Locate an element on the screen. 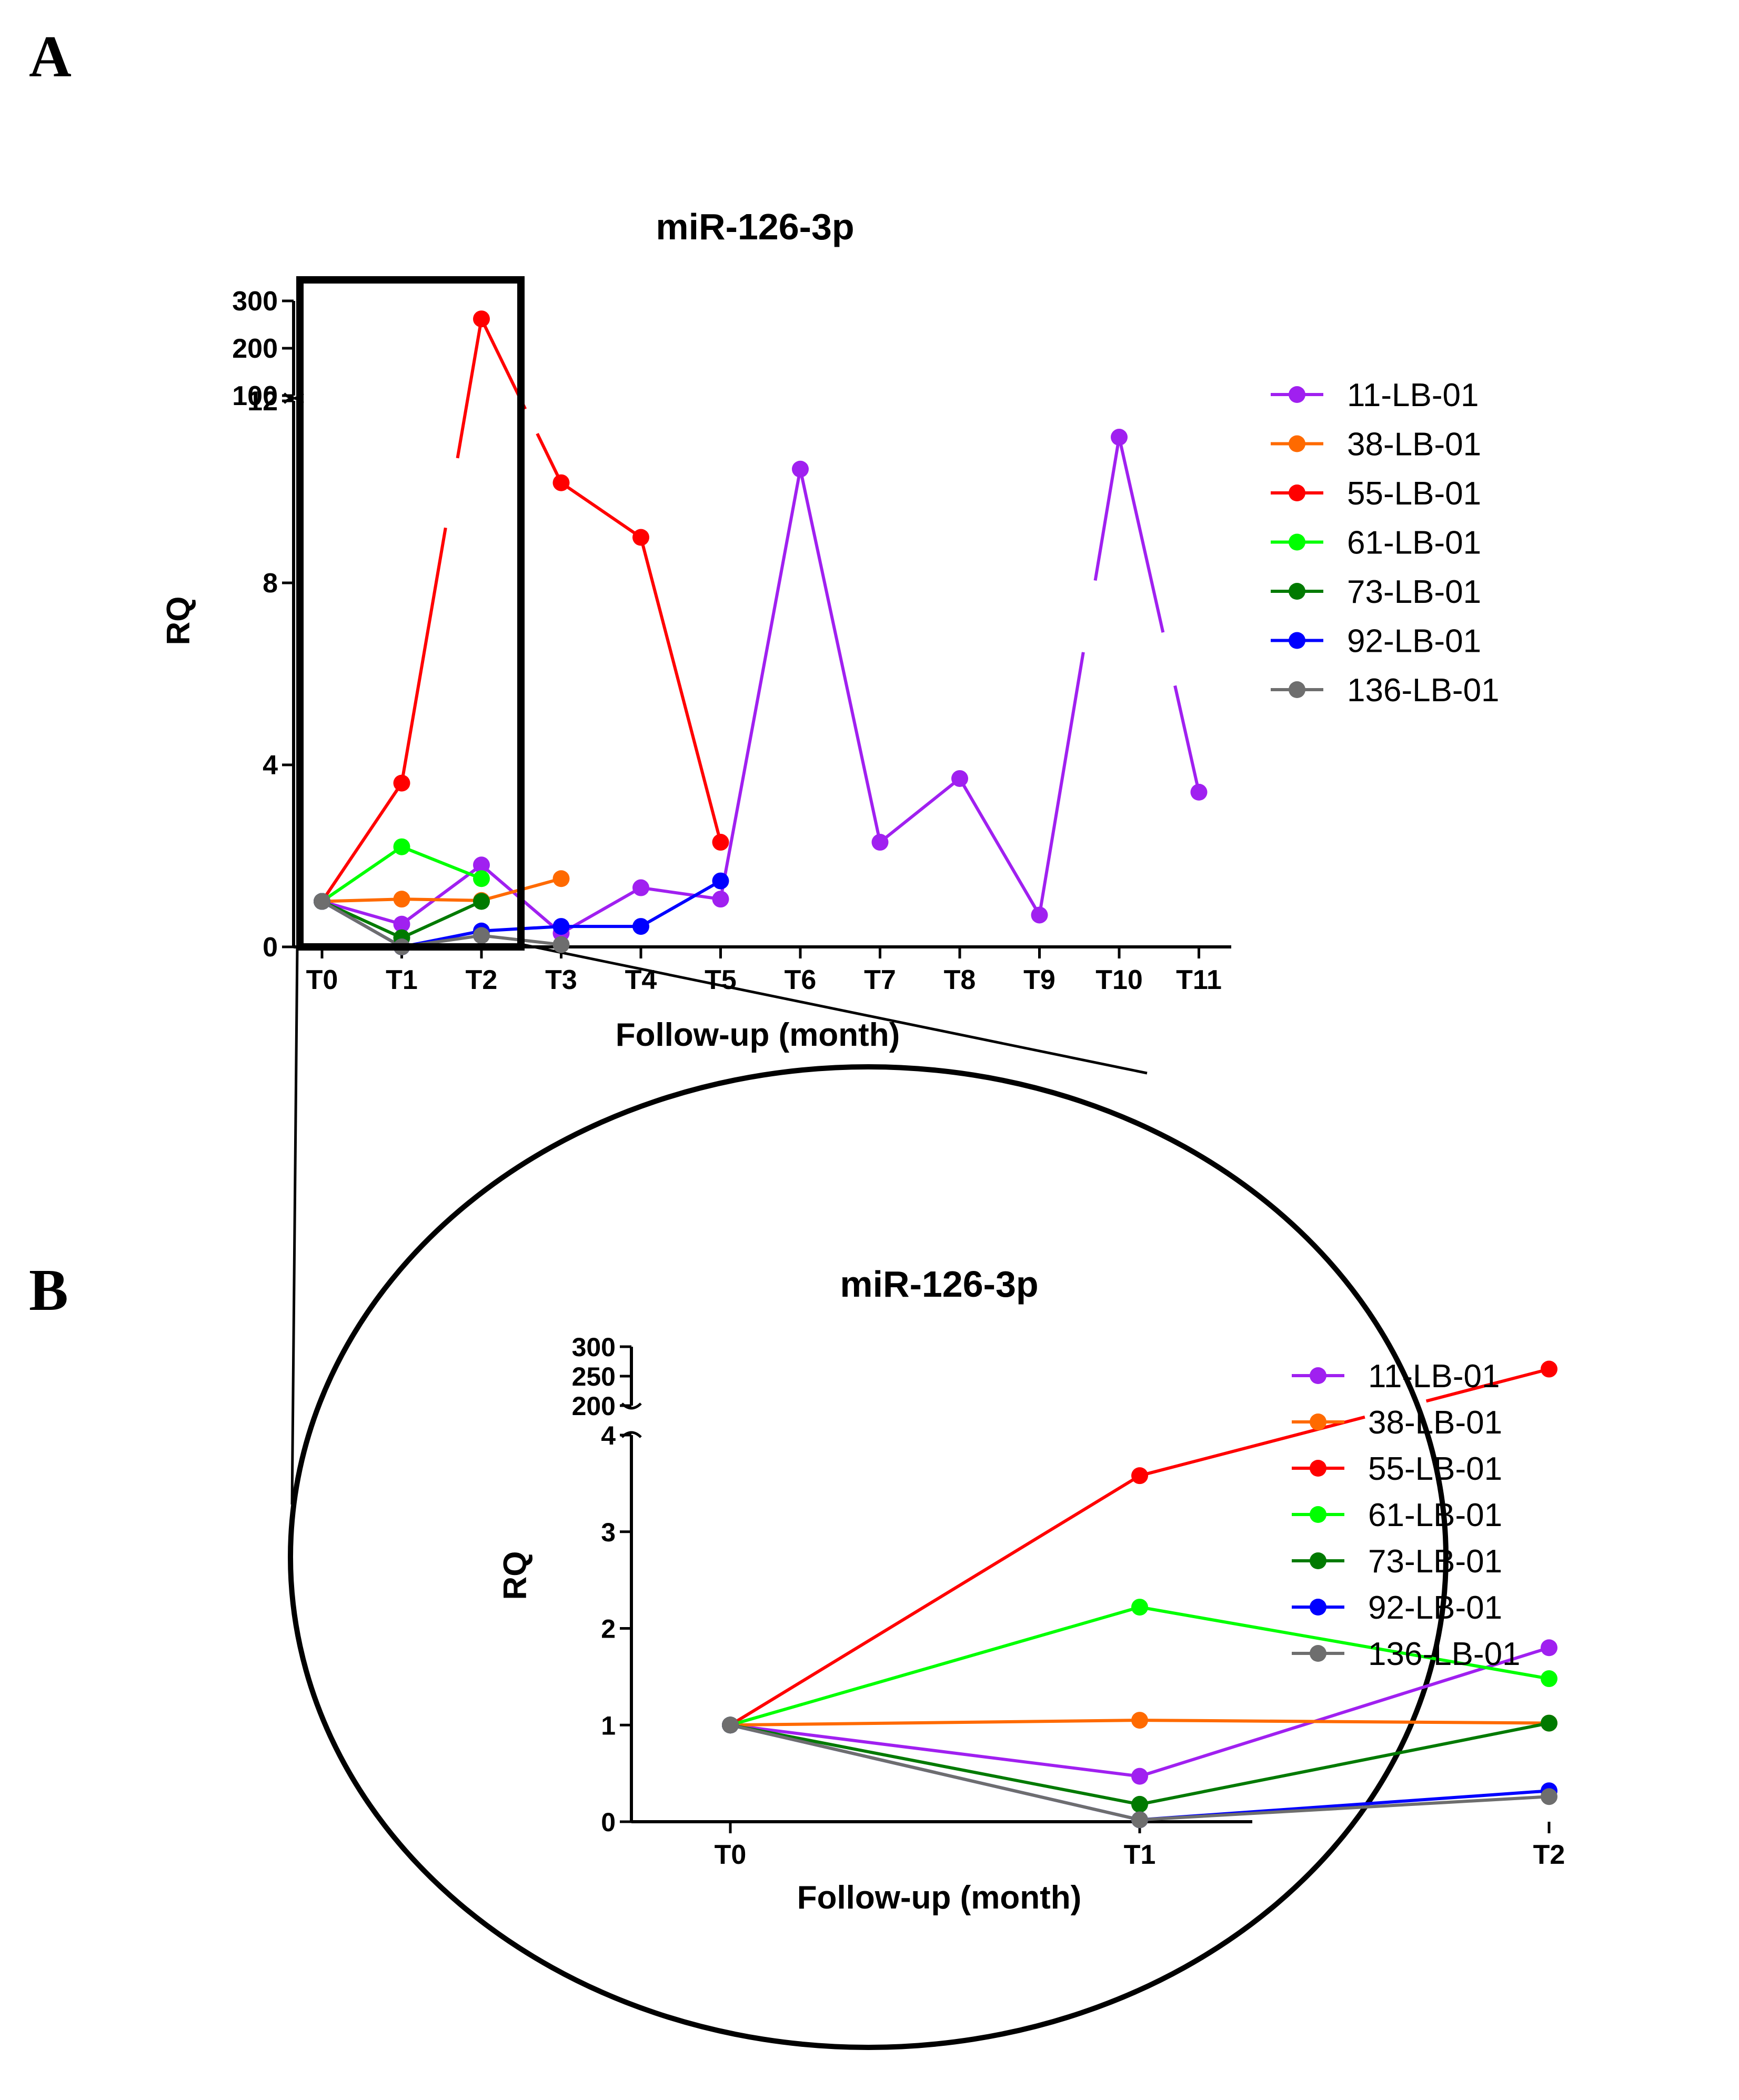 The image size is (1739, 2100). chart-b-xtick-label-t1: T1 is located at coordinates (1140, 1855).